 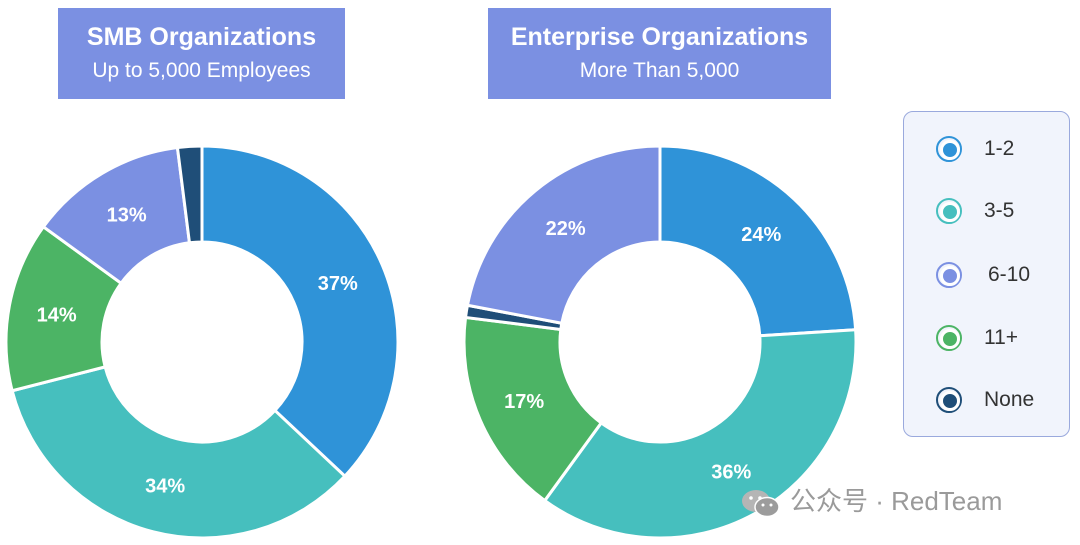 I want to click on legend-label-11-plus: 11+, so click(x=1001, y=337).